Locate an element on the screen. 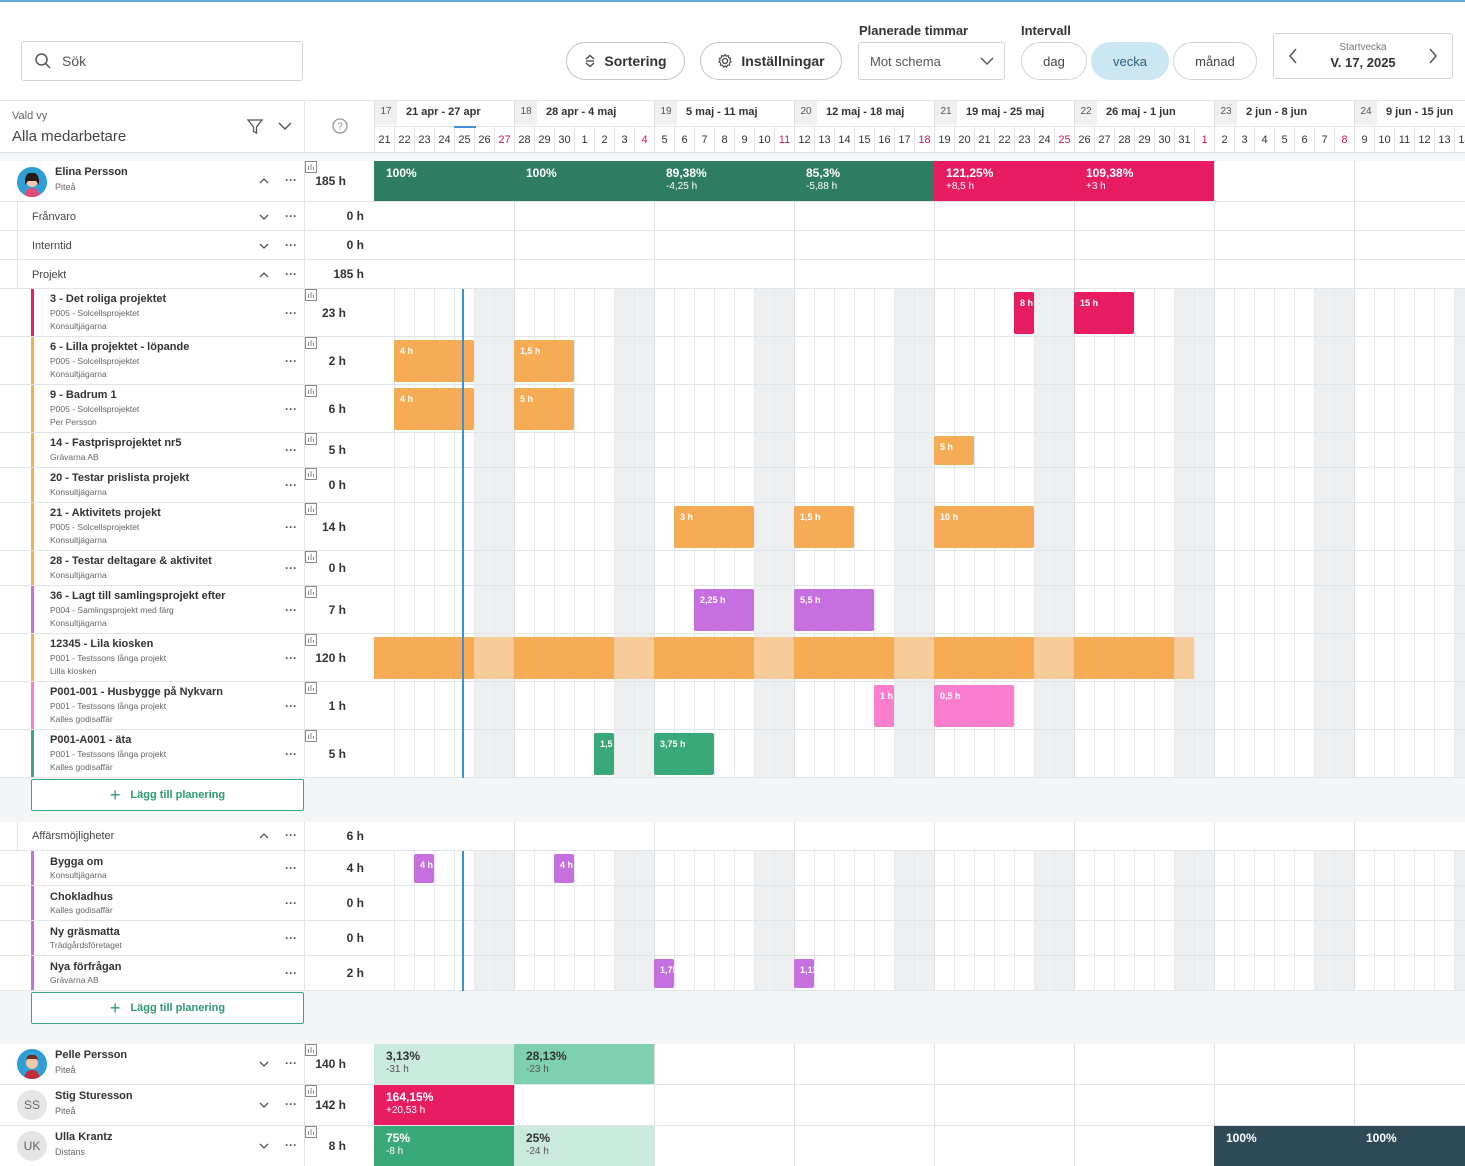 The width and height of the screenshot is (1465, 1166). sort-button: Sortering is located at coordinates (625, 61).